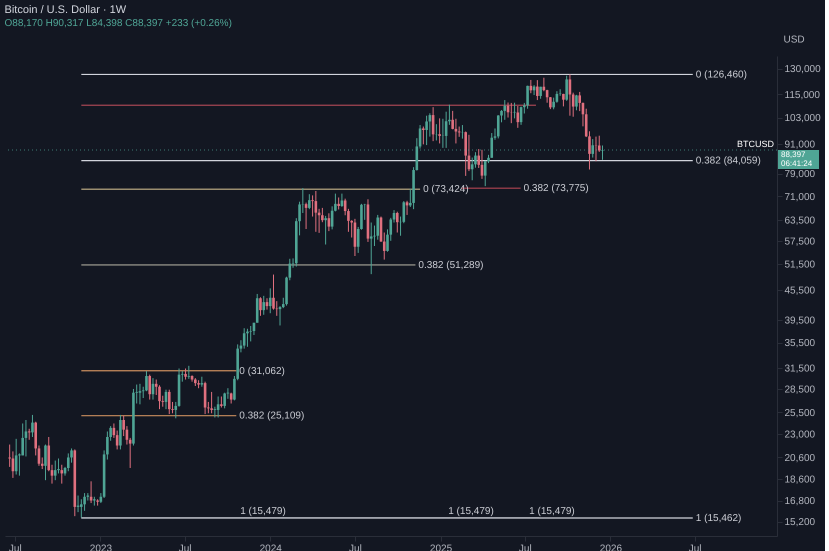 The image size is (829, 551). What do you see at coordinates (721, 74) in the screenshot?
I see `annotation: 0 (126,460)` at bounding box center [721, 74].